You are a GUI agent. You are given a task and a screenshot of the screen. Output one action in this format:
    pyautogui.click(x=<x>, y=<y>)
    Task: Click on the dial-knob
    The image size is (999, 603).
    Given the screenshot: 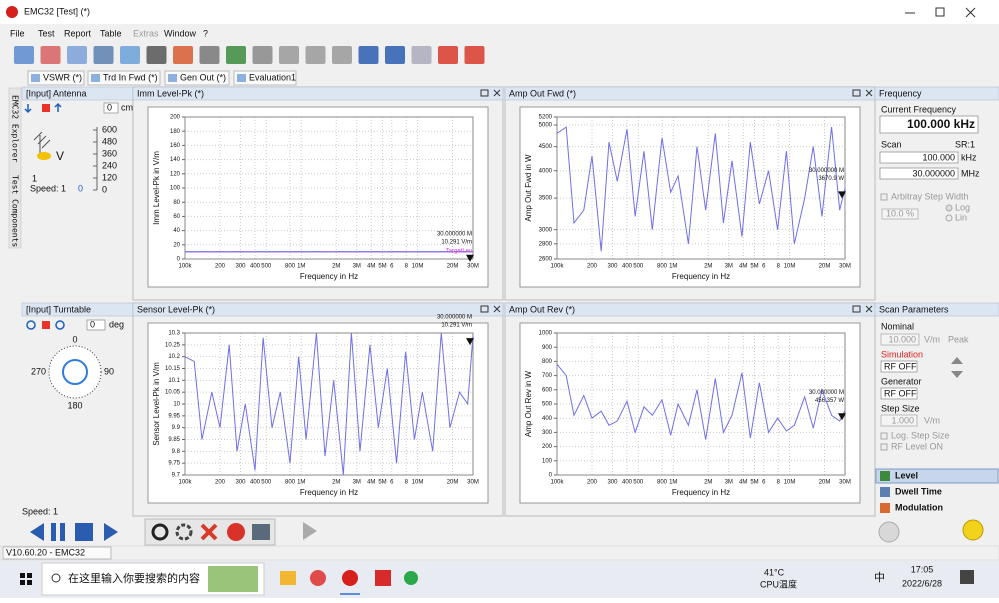 What is the action you would take?
    pyautogui.click(x=75, y=372)
    